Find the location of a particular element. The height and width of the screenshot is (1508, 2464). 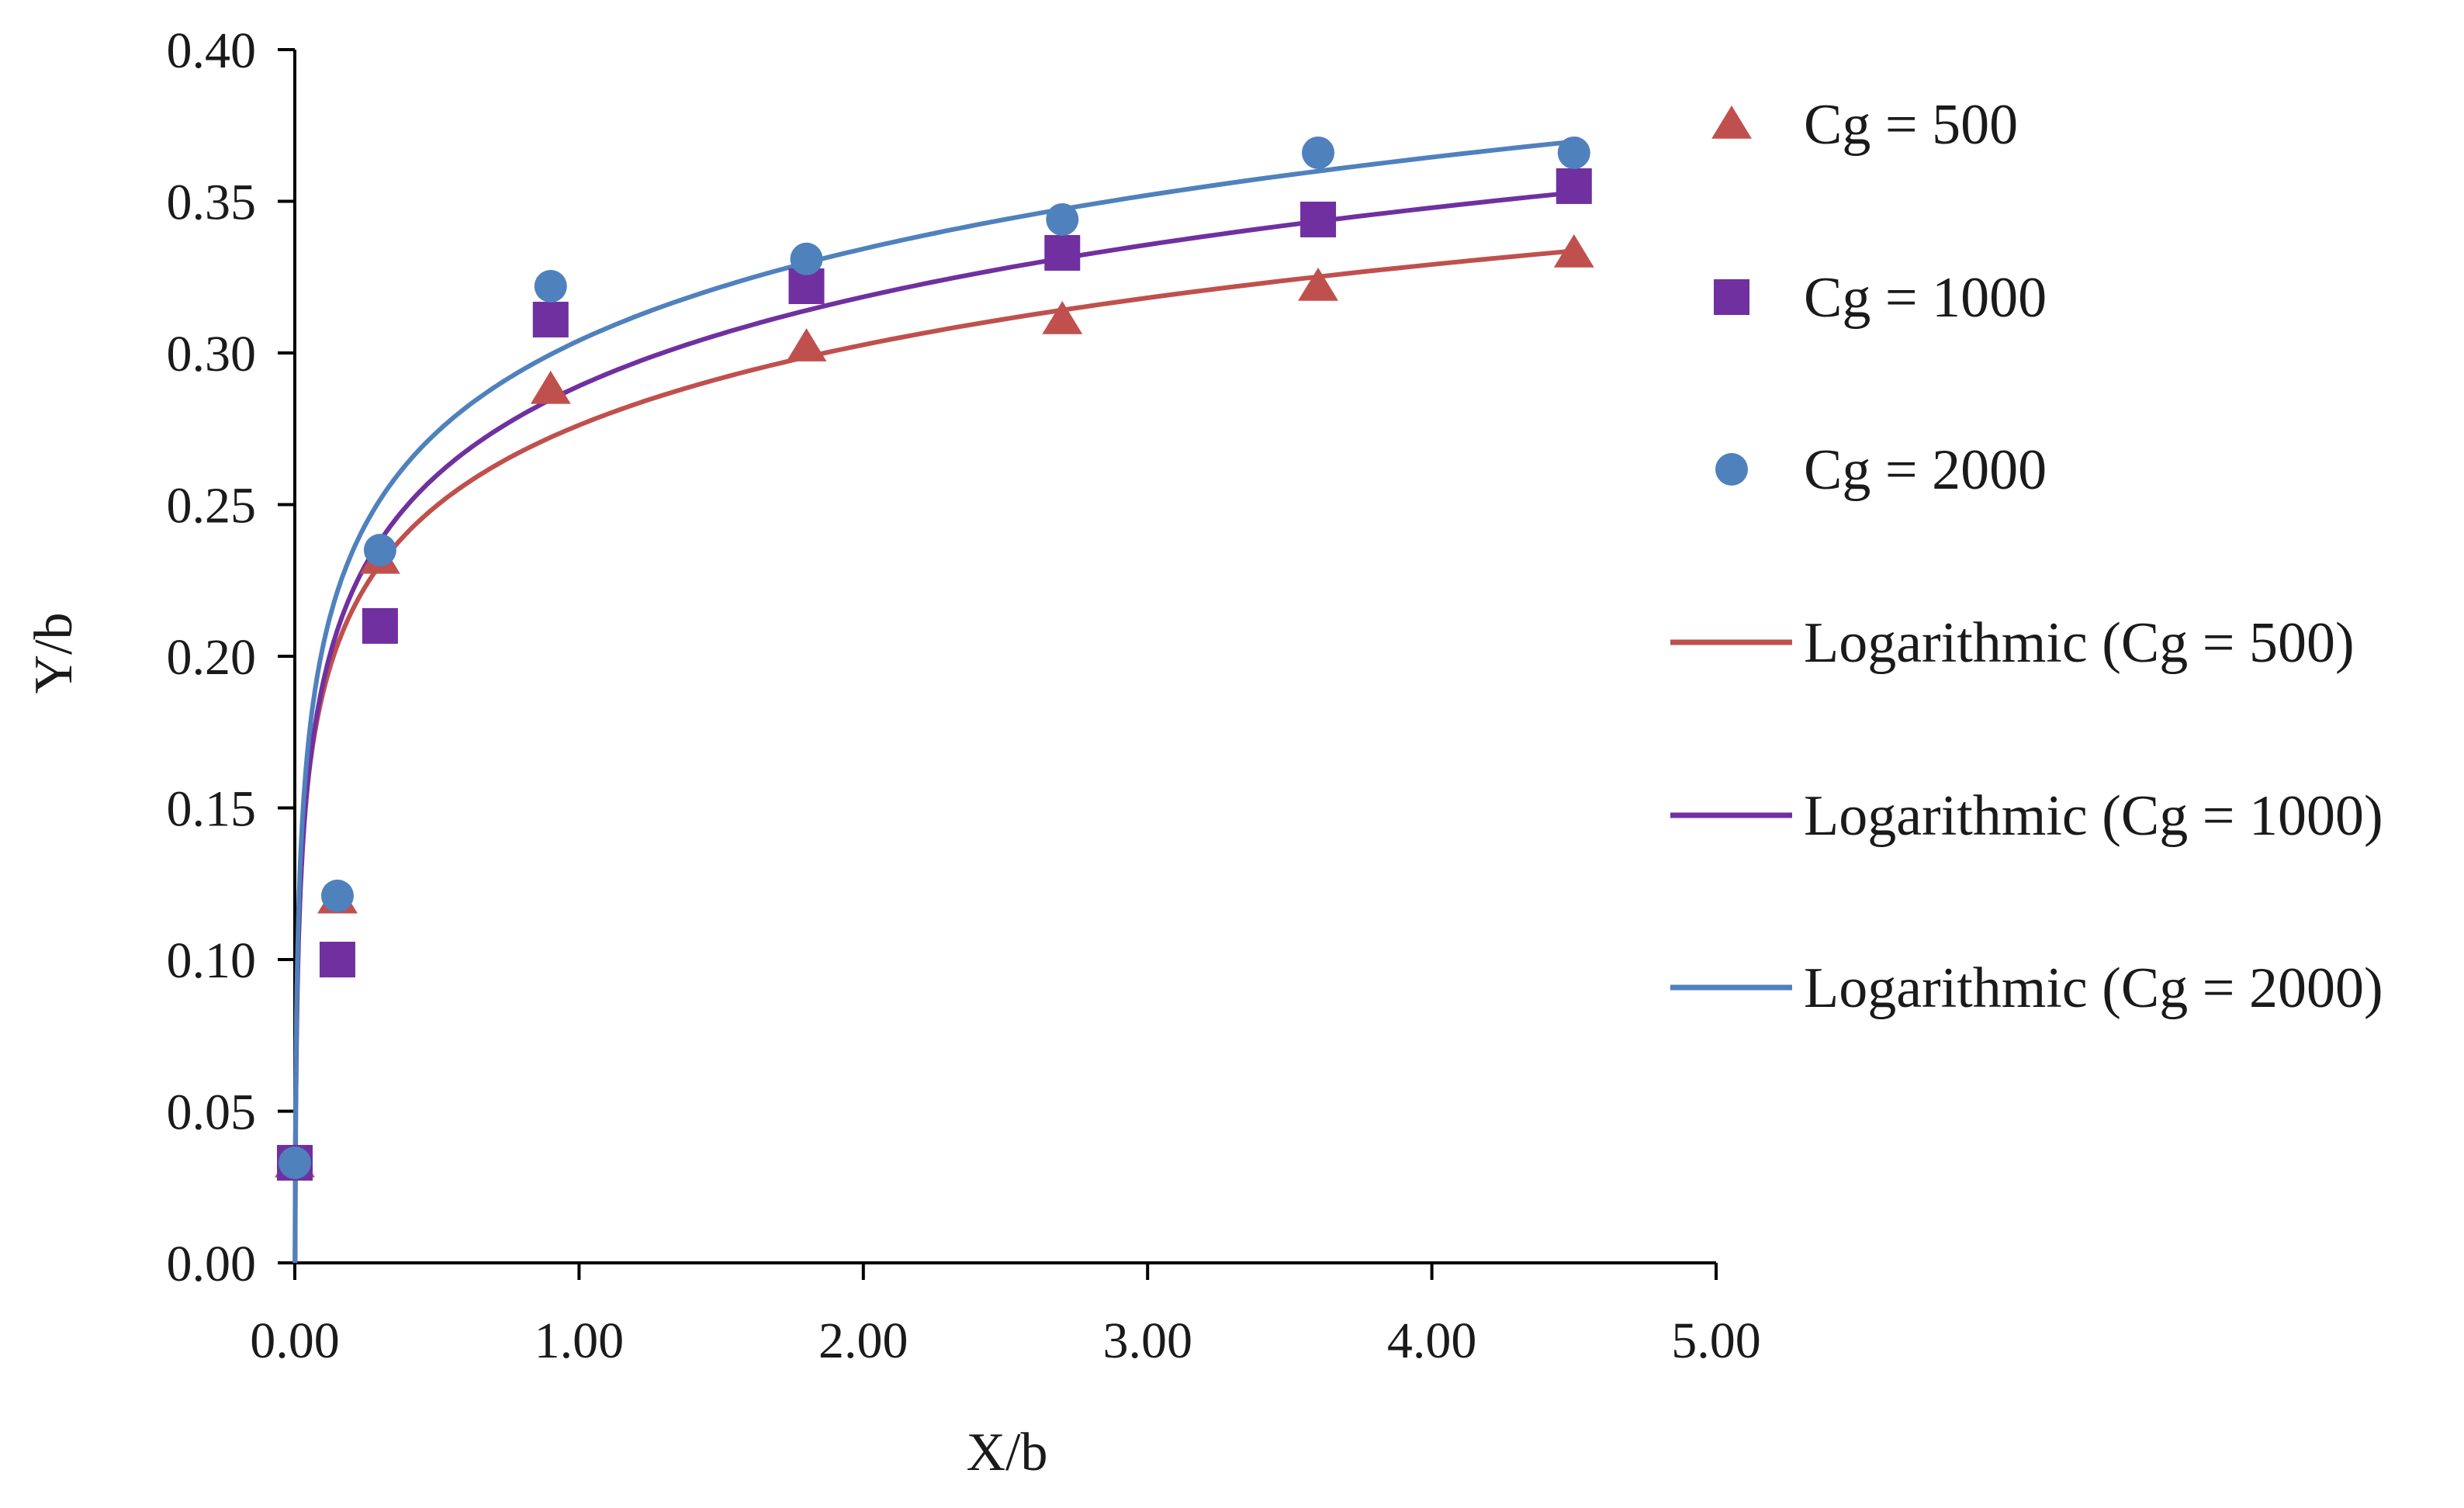

x-tick-label: 1.00 is located at coordinates (580, 1341).